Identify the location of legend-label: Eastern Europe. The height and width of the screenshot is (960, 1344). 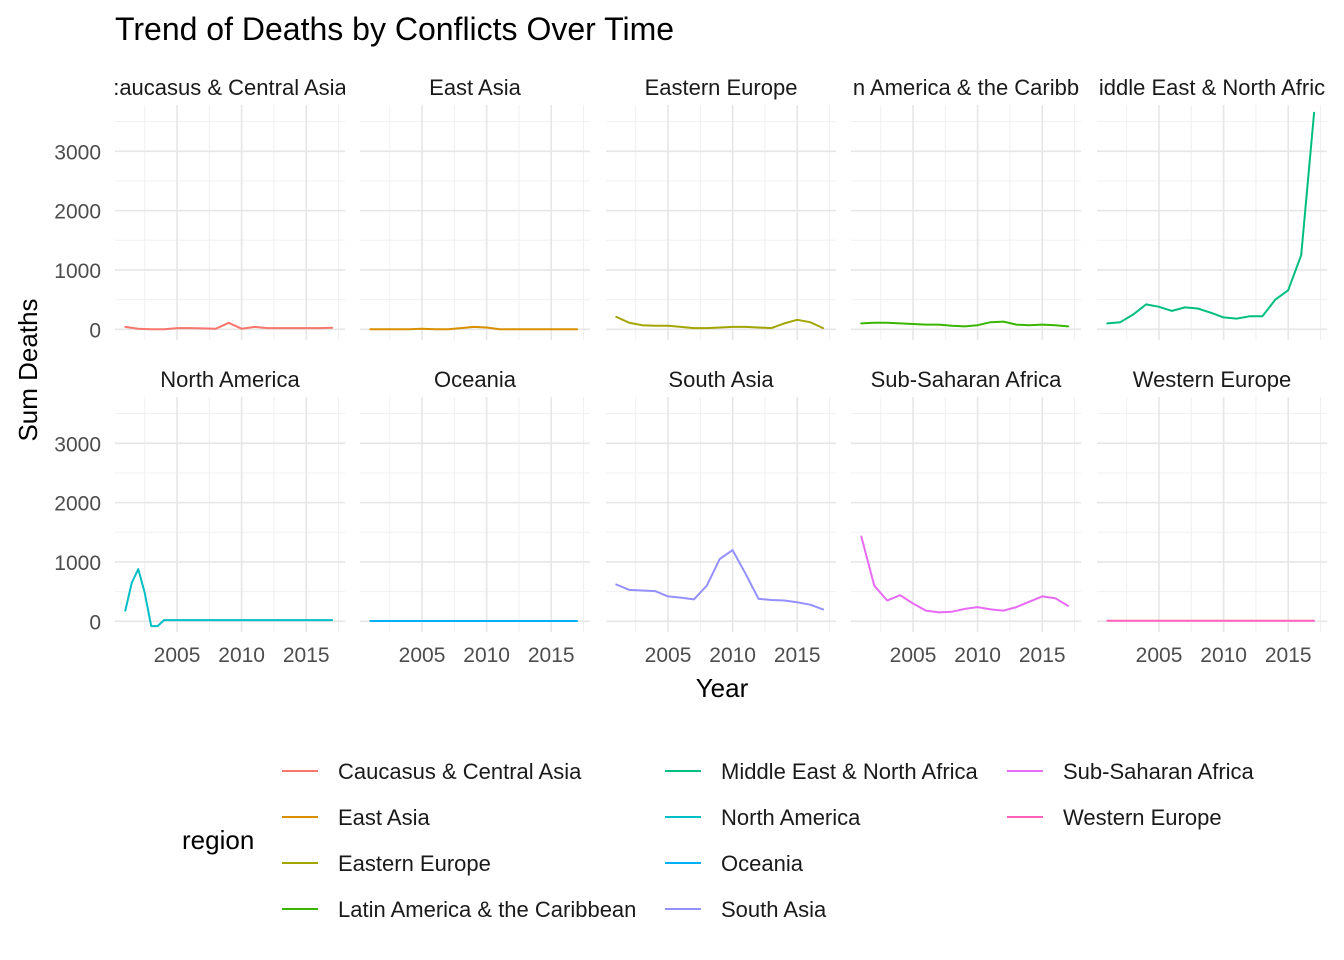
(414, 863).